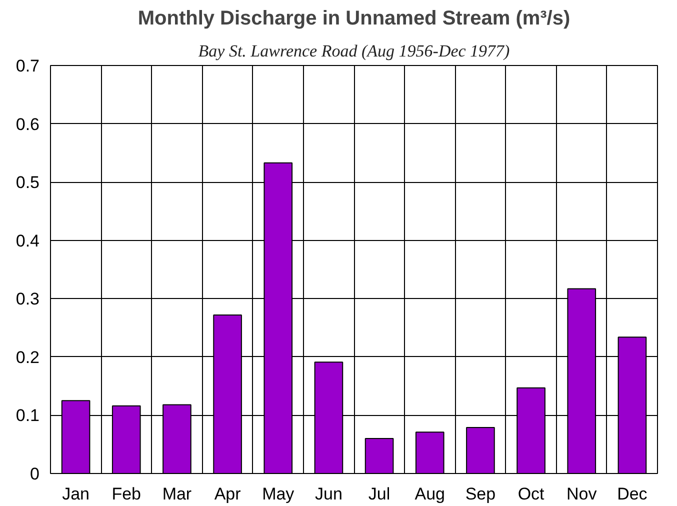  Describe the element at coordinates (328, 494) in the screenshot. I see `x-tick-label: Jun` at that location.